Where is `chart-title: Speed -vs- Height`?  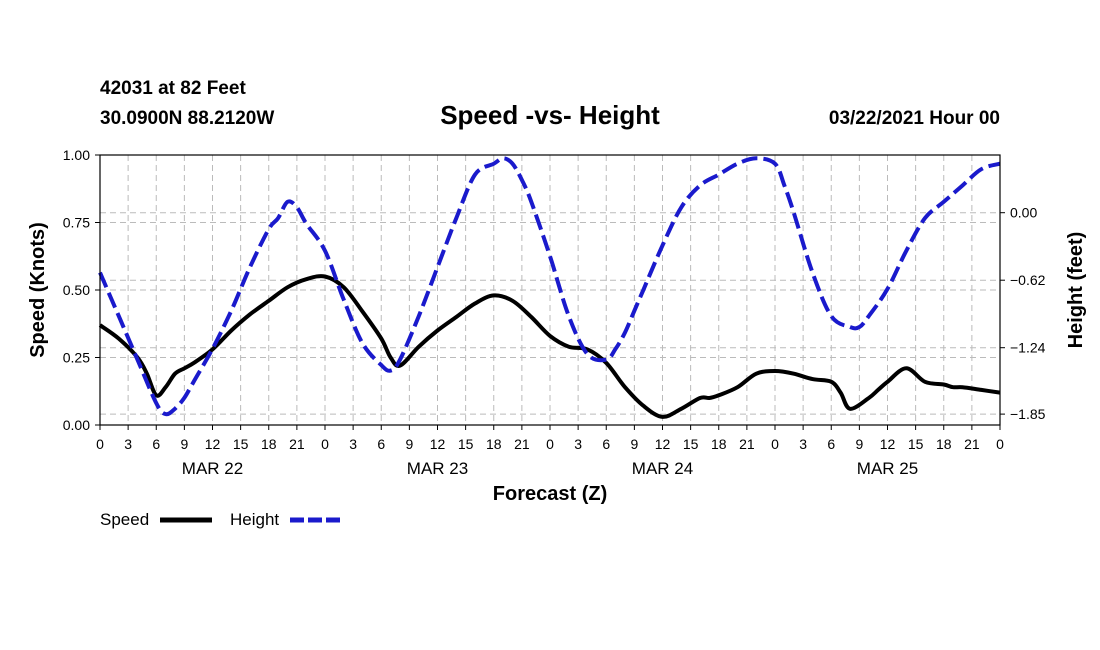 chart-title: Speed -vs- Height is located at coordinates (550, 115).